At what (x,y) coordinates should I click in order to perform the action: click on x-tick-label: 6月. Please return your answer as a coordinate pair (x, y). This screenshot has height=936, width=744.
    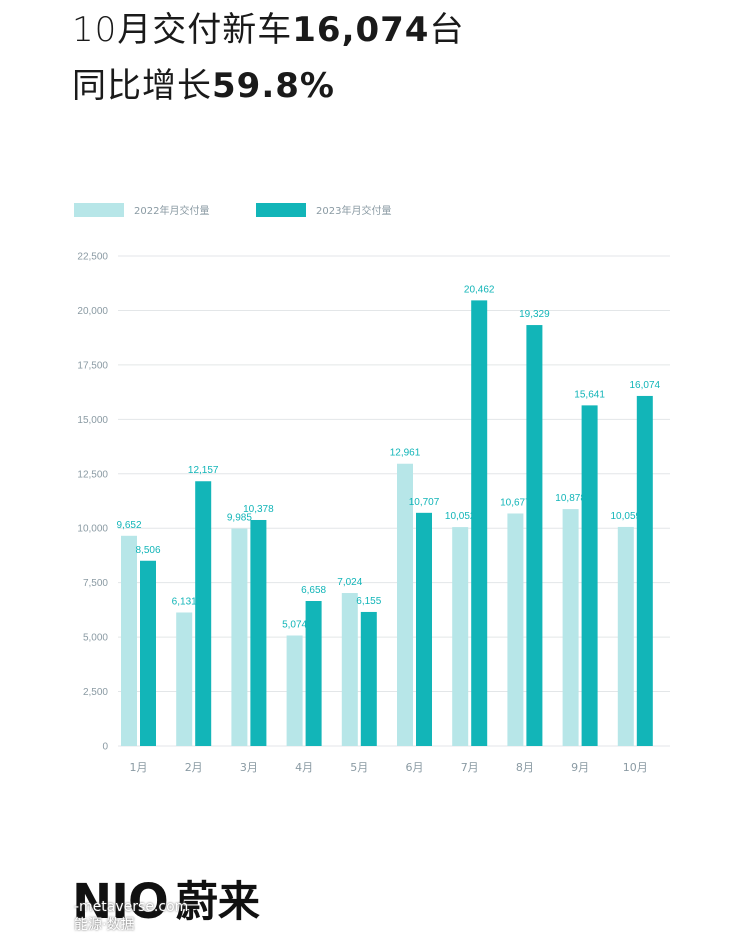
    Looking at the image, I should click on (415, 767).